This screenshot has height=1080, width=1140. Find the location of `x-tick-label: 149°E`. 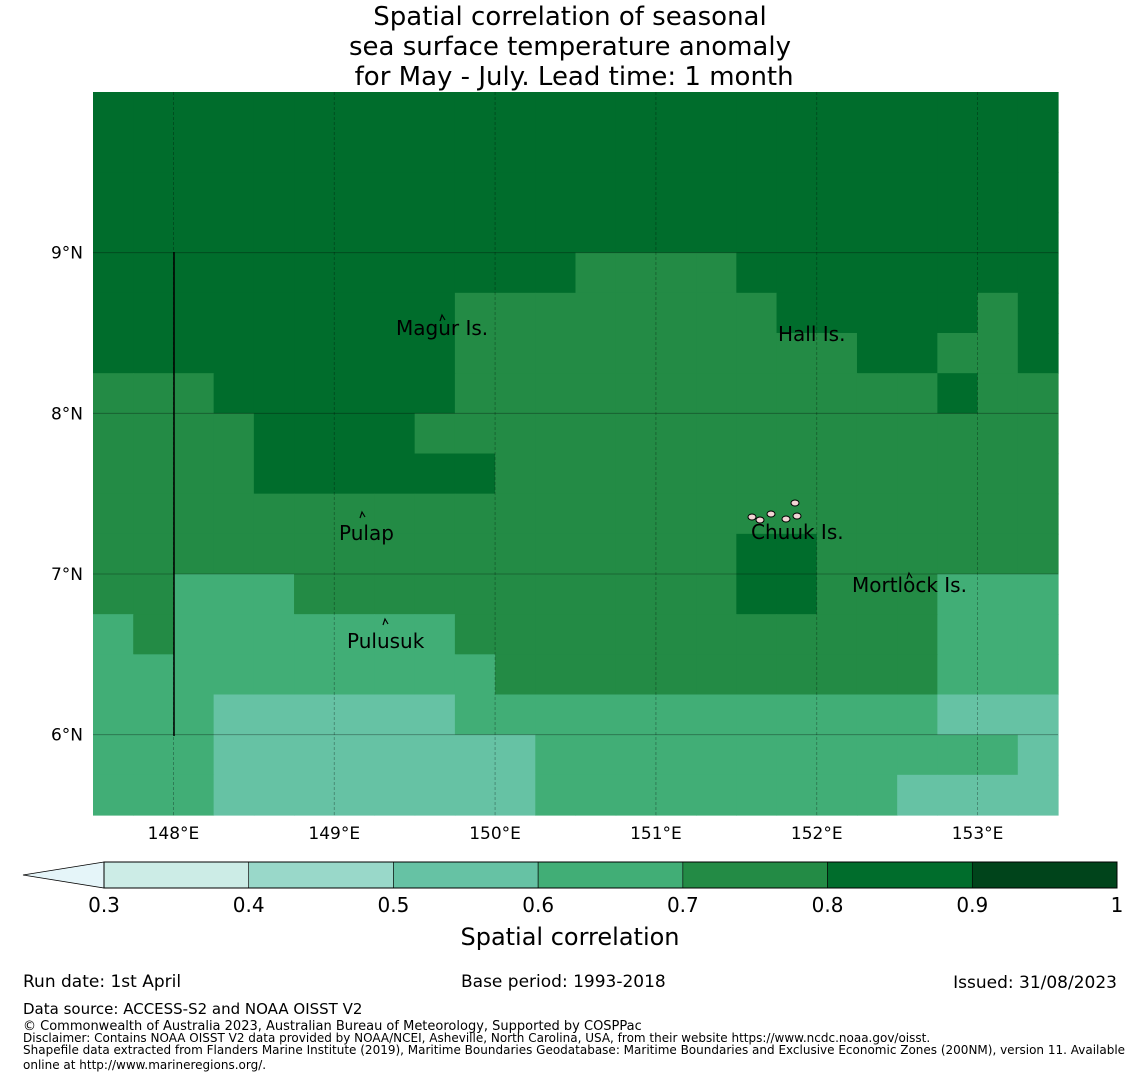

x-tick-label: 149°E is located at coordinates (334, 834).